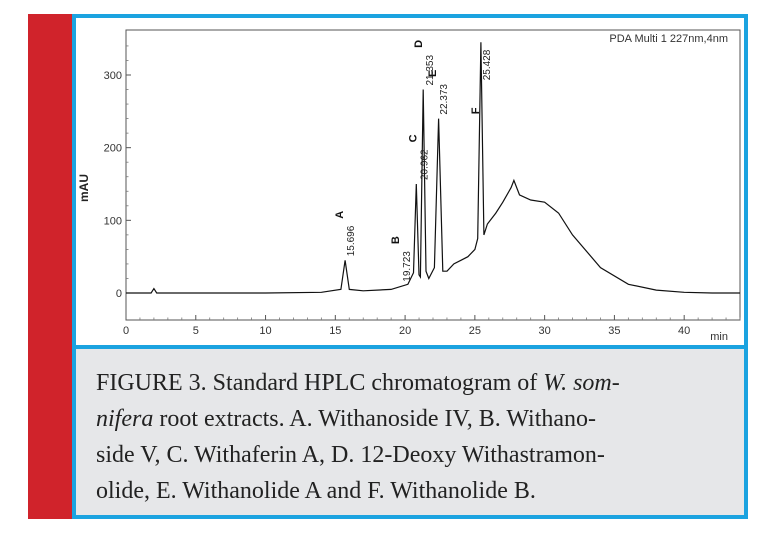  Describe the element at coordinates (84, 188) in the screenshot. I see `y-axis-label: mAU` at that location.